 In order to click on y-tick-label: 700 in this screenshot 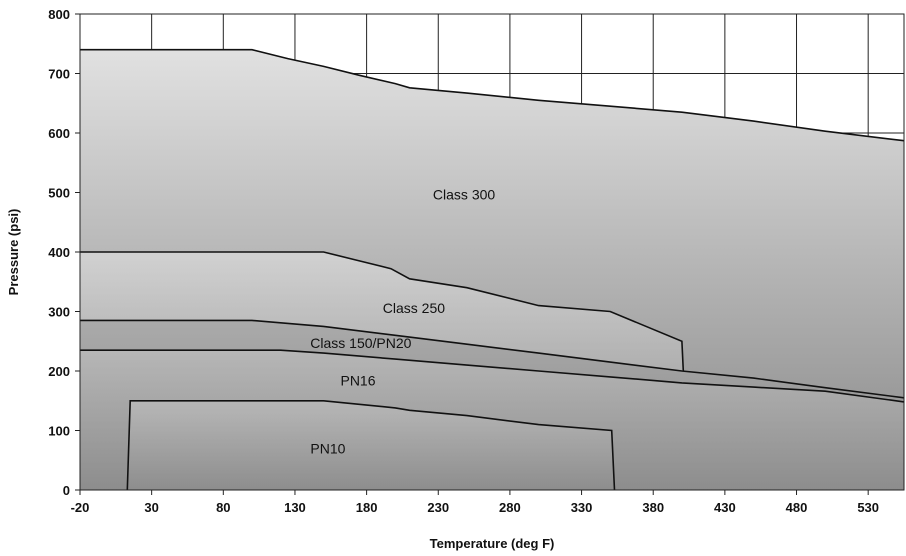, I will do `click(59, 74)`.